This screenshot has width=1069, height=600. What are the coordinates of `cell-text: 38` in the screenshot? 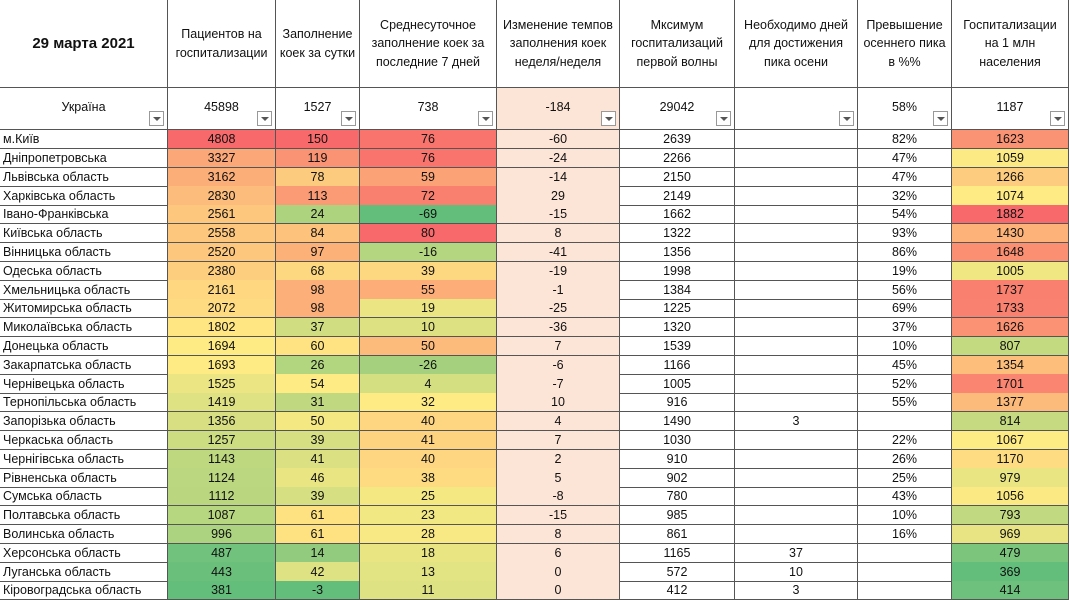 It's located at (428, 477).